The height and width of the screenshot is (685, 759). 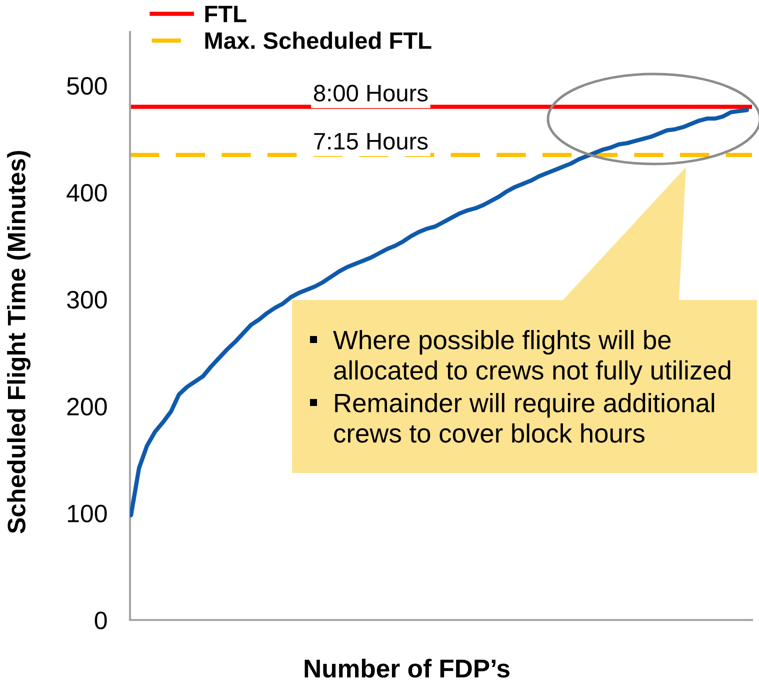 I want to click on y-tick-label: 100, so click(x=87, y=513).